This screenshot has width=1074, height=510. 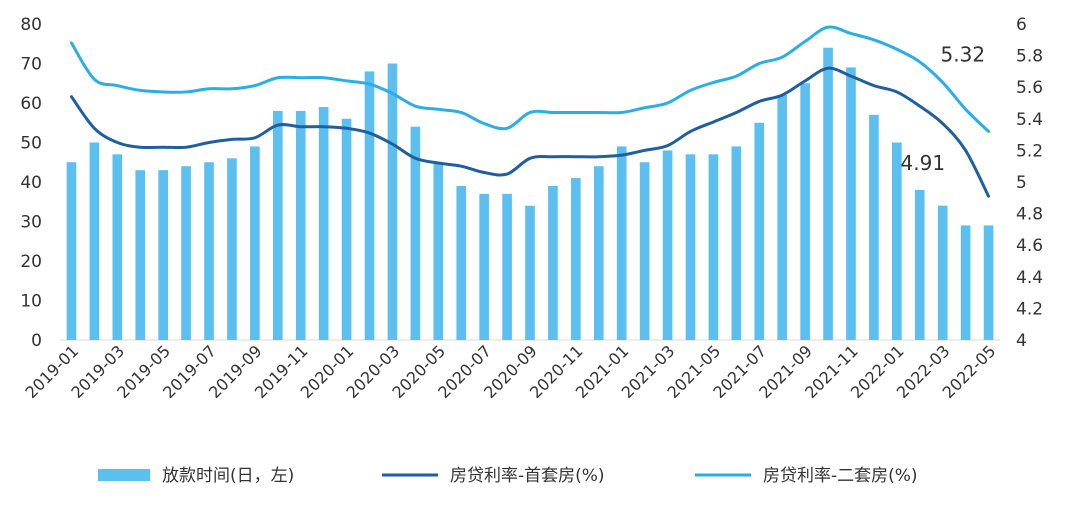 What do you see at coordinates (963, 54) in the screenshot?
I see `annotation-label: 5.32` at bounding box center [963, 54].